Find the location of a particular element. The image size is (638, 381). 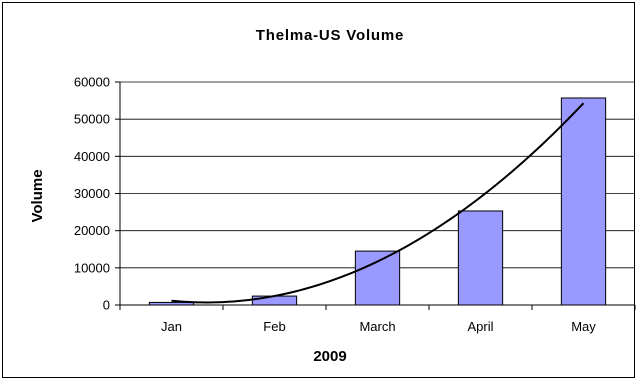

y-tick-label: 60000 is located at coordinates (92, 82).